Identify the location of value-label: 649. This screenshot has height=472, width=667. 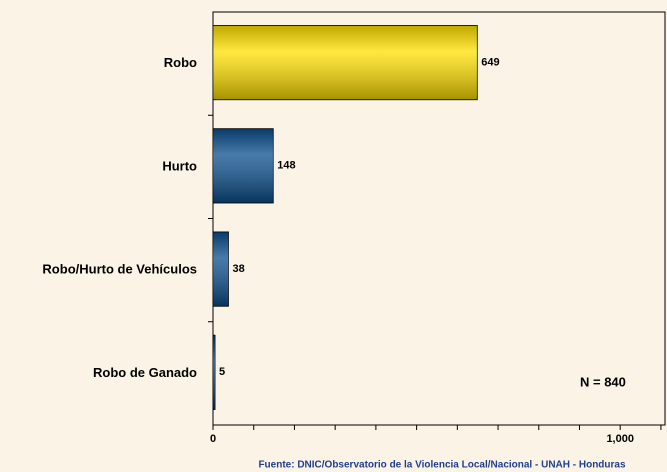
(490, 62).